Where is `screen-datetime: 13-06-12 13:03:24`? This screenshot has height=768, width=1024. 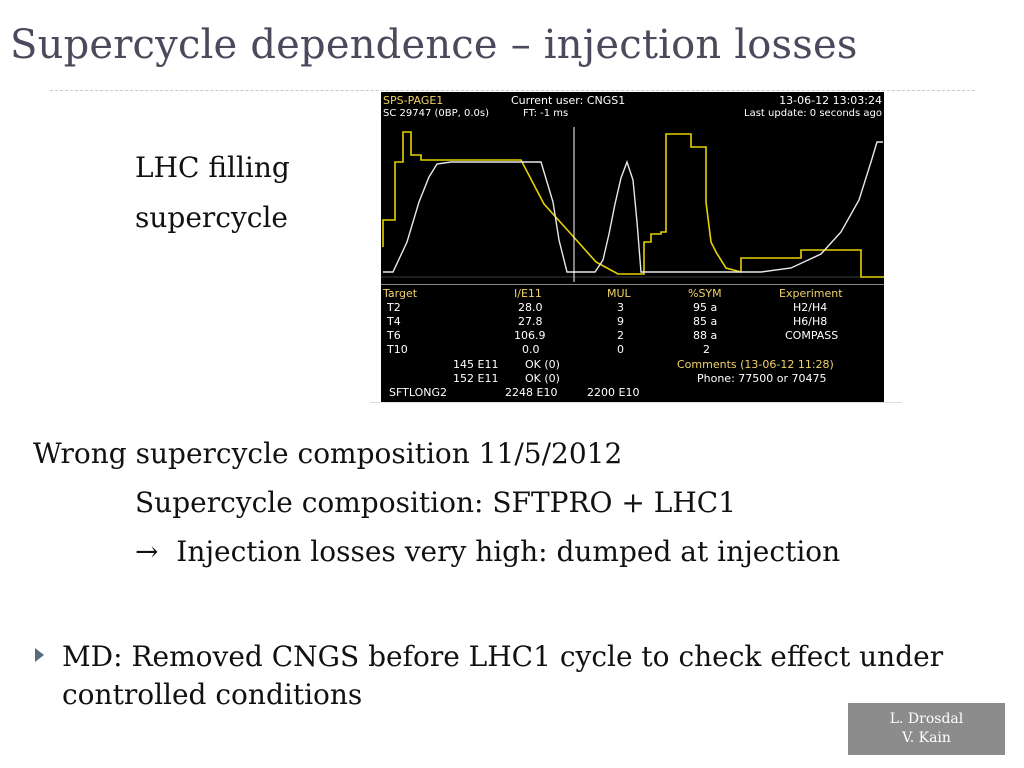
screen-datetime: 13-06-12 13:03:24 is located at coordinates (830, 100).